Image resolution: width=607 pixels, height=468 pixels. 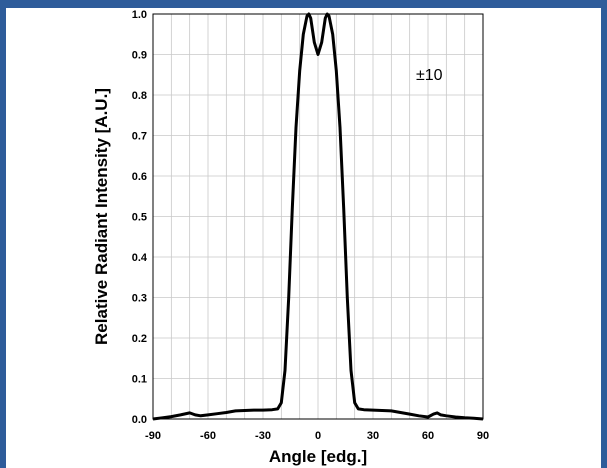 What do you see at coordinates (139, 177) in the screenshot?
I see `y-tick-label: 0.6` at bounding box center [139, 177].